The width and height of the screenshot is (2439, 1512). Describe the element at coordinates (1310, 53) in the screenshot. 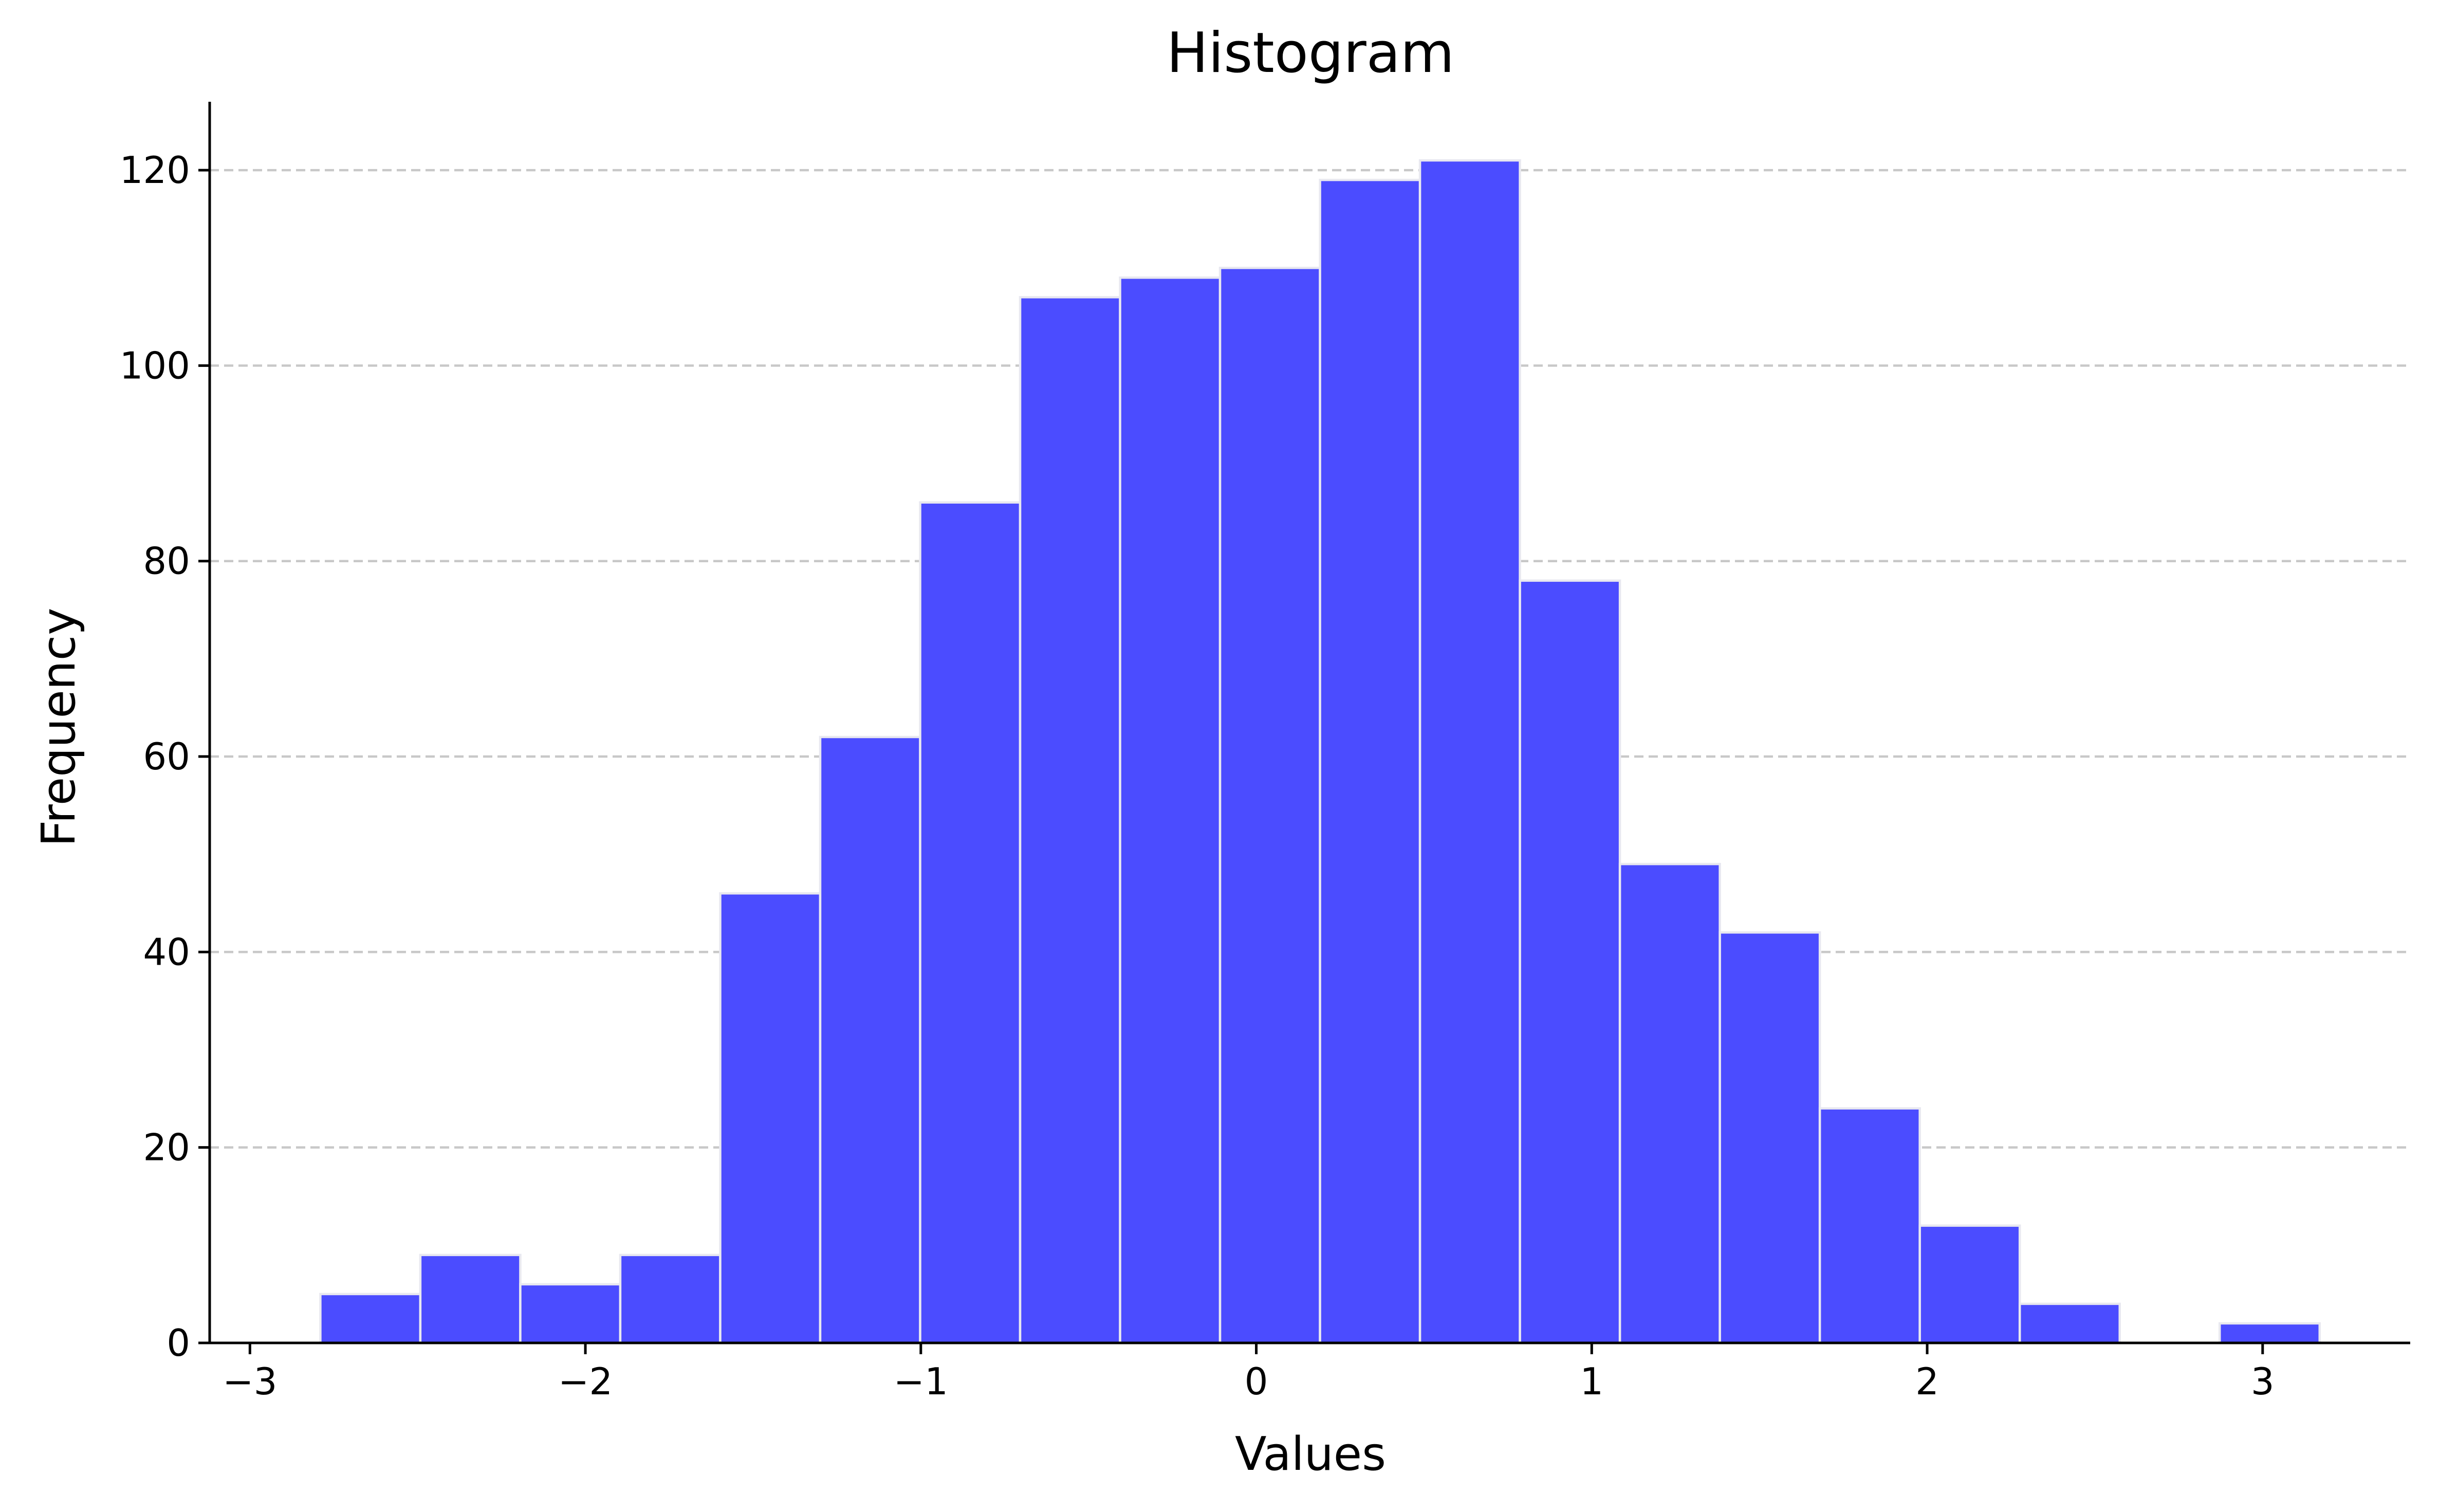

I see `chart-title: Histogram` at that location.